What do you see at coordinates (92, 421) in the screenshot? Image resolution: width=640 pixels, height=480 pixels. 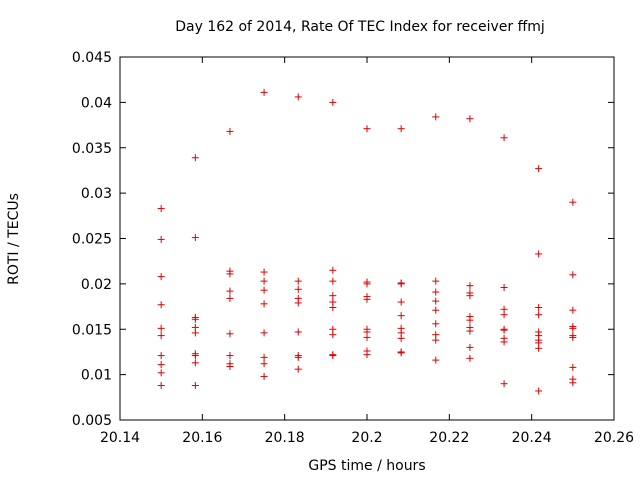 I see `y-tick-label: 0.005` at bounding box center [92, 421].